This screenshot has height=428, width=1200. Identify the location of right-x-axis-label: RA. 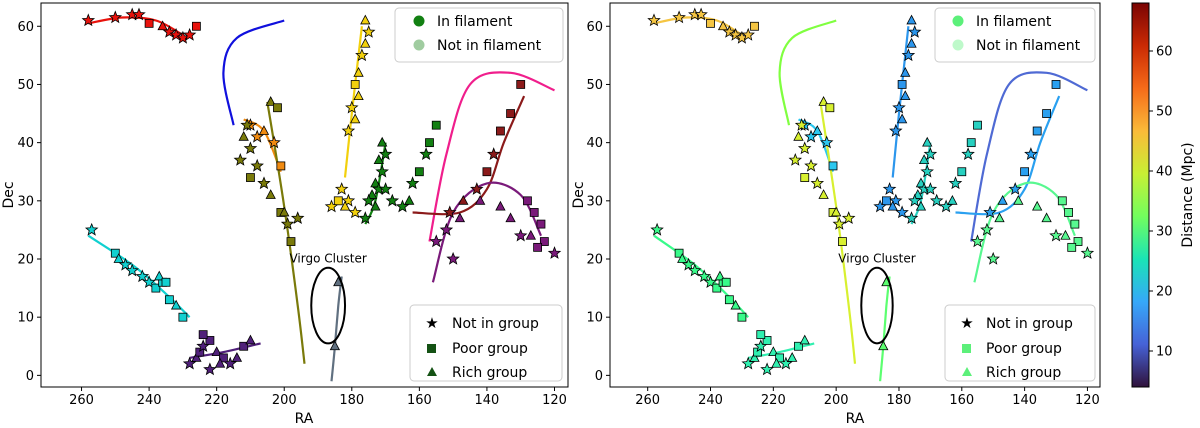
(855, 419).